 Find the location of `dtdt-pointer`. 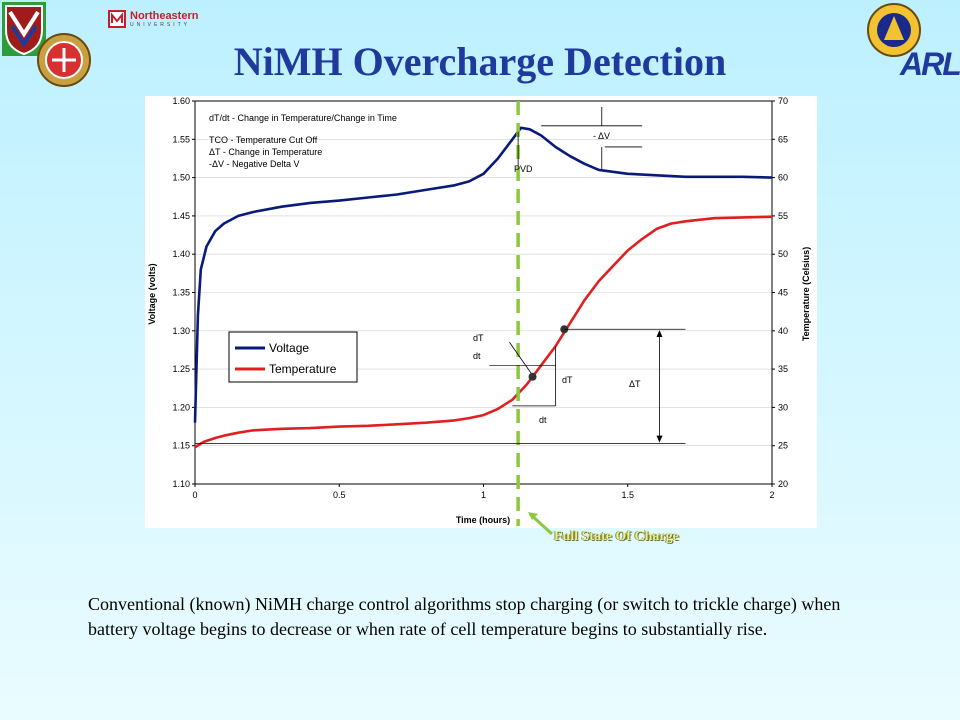

dtdt-pointer is located at coordinates (521, 359).